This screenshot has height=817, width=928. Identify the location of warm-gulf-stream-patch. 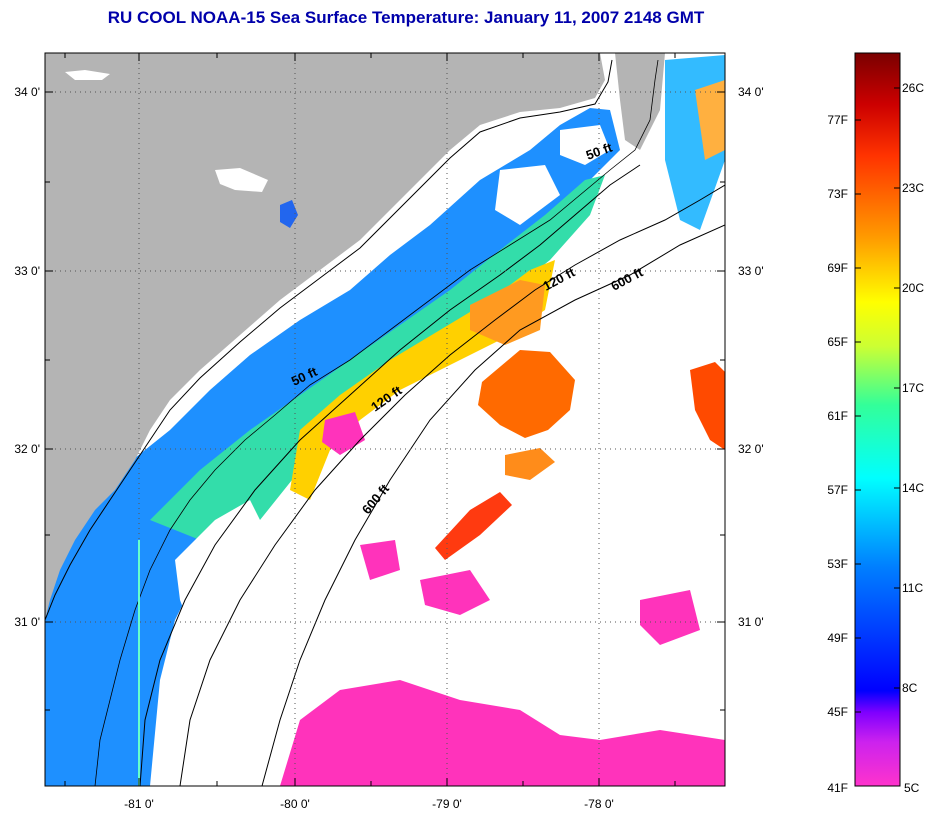
(526, 394).